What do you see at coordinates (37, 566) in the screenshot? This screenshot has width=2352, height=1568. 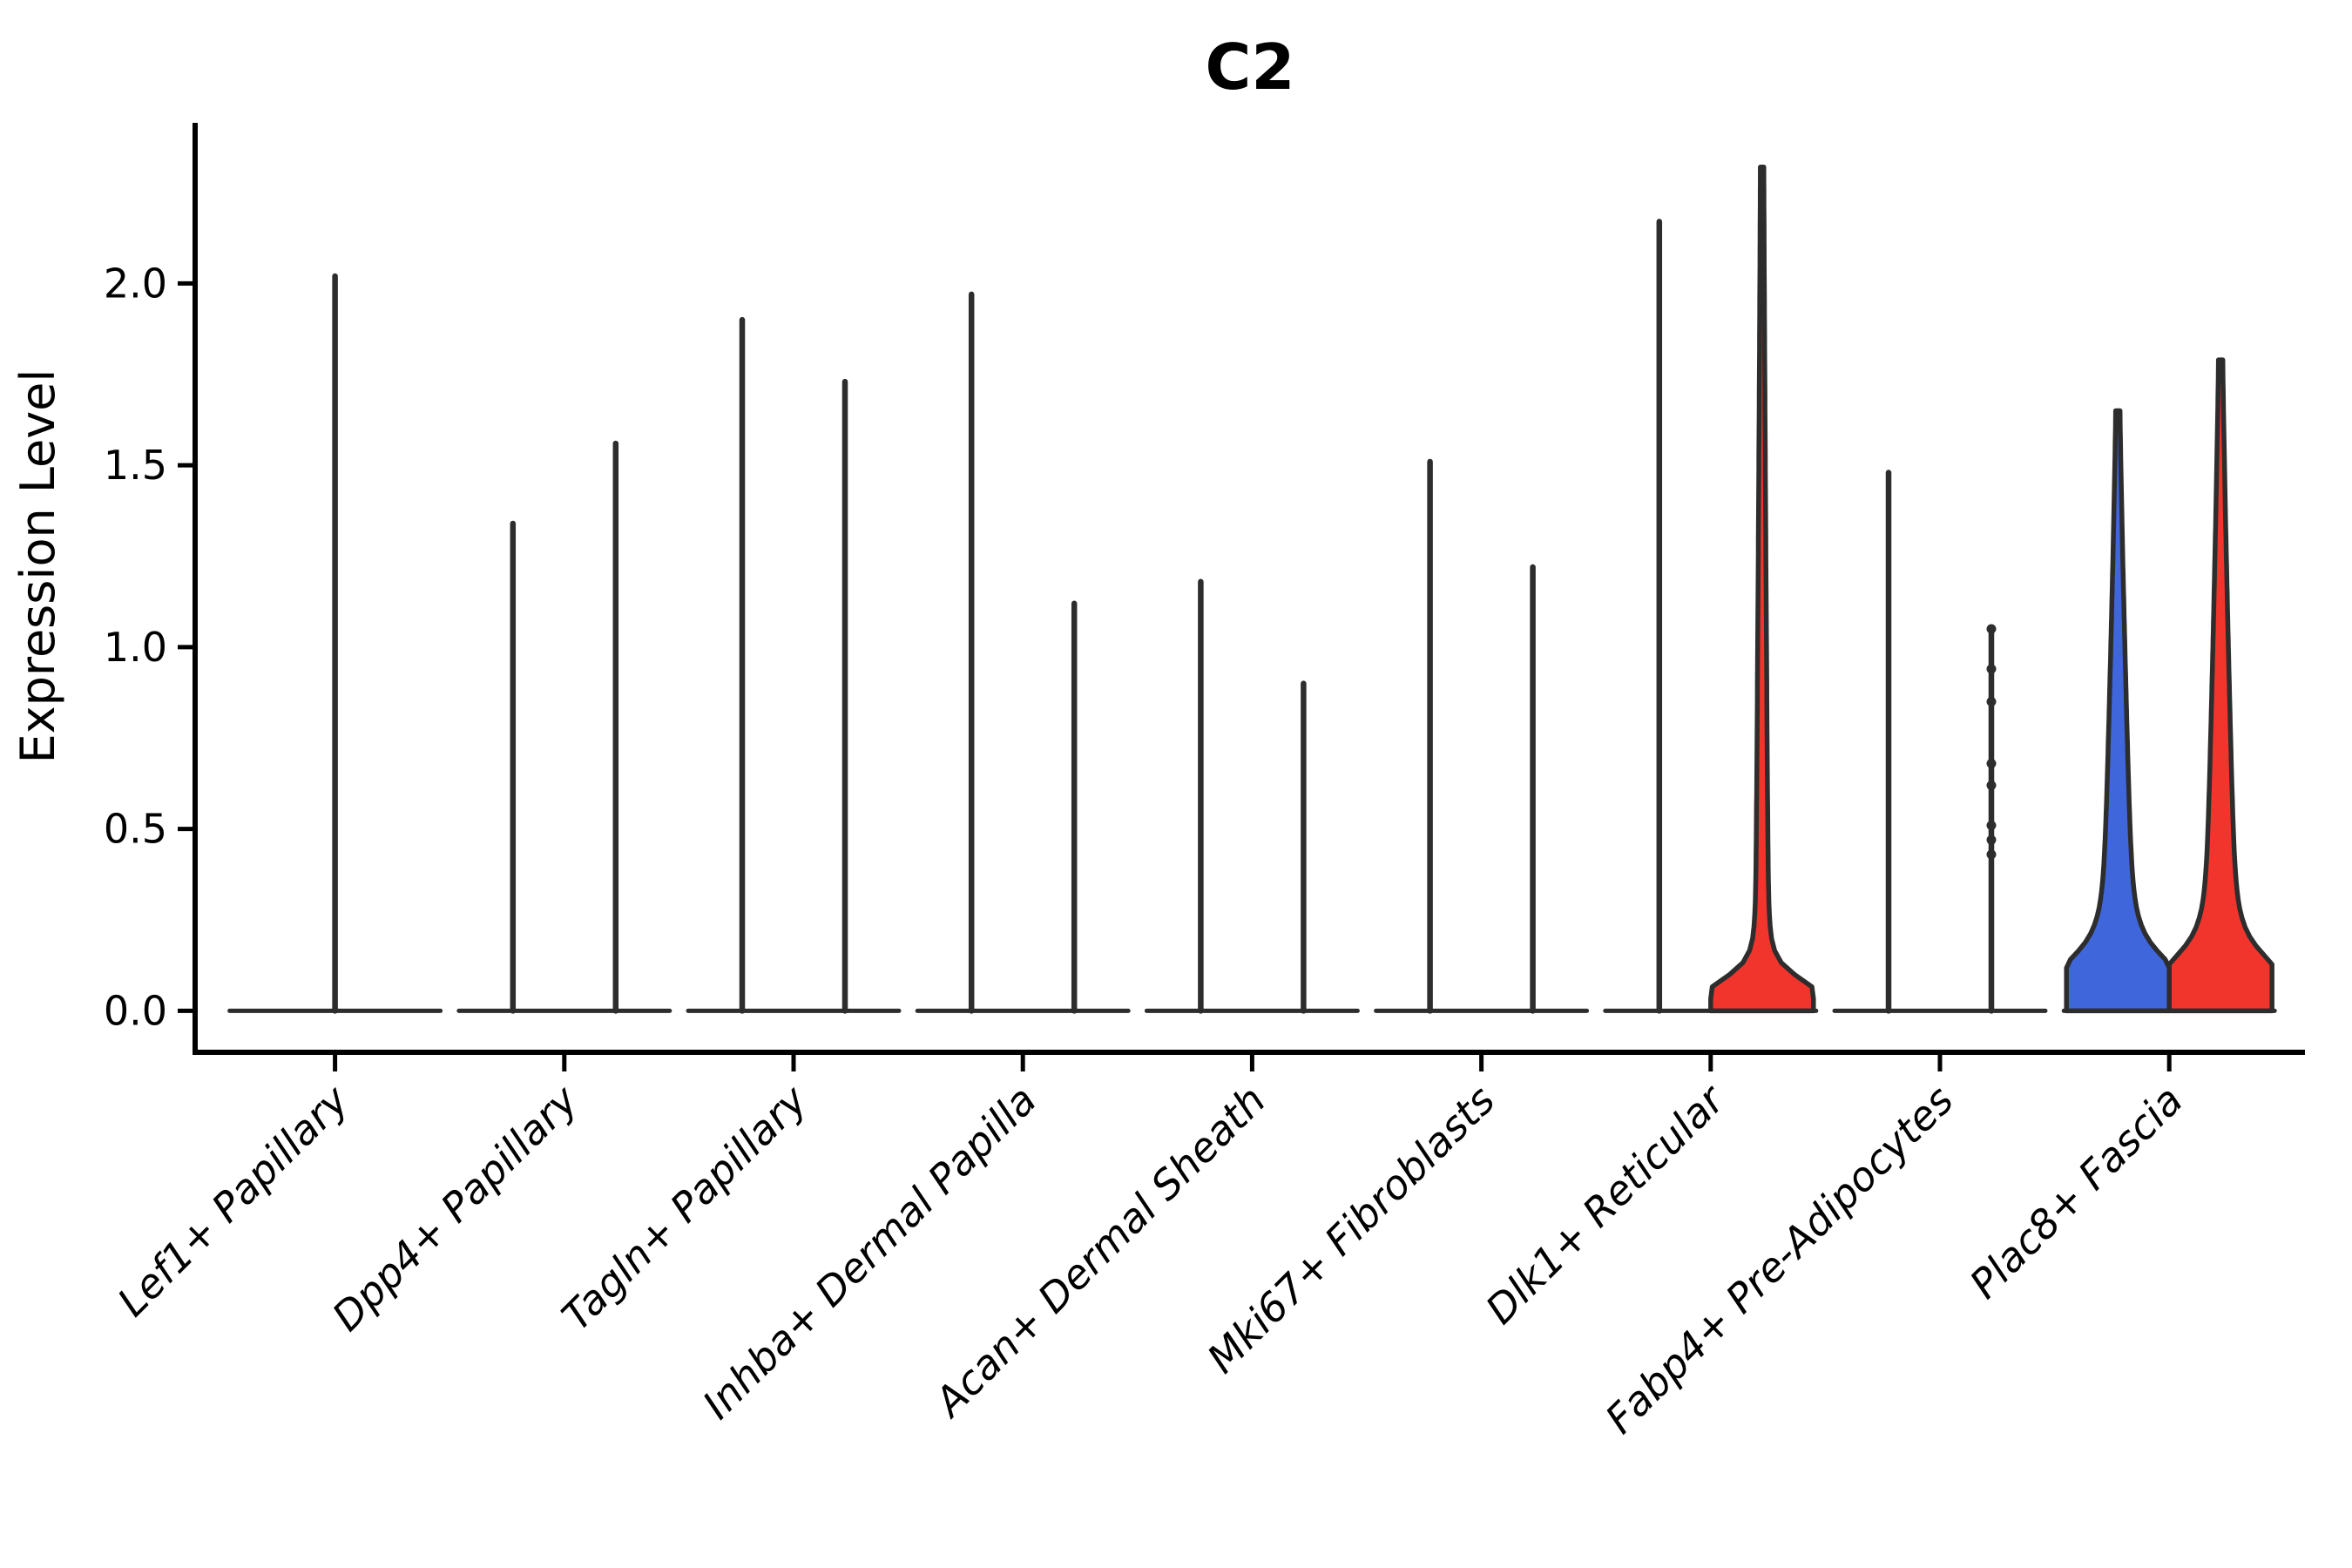 I see `y-axis-label: Expression Level` at bounding box center [37, 566].